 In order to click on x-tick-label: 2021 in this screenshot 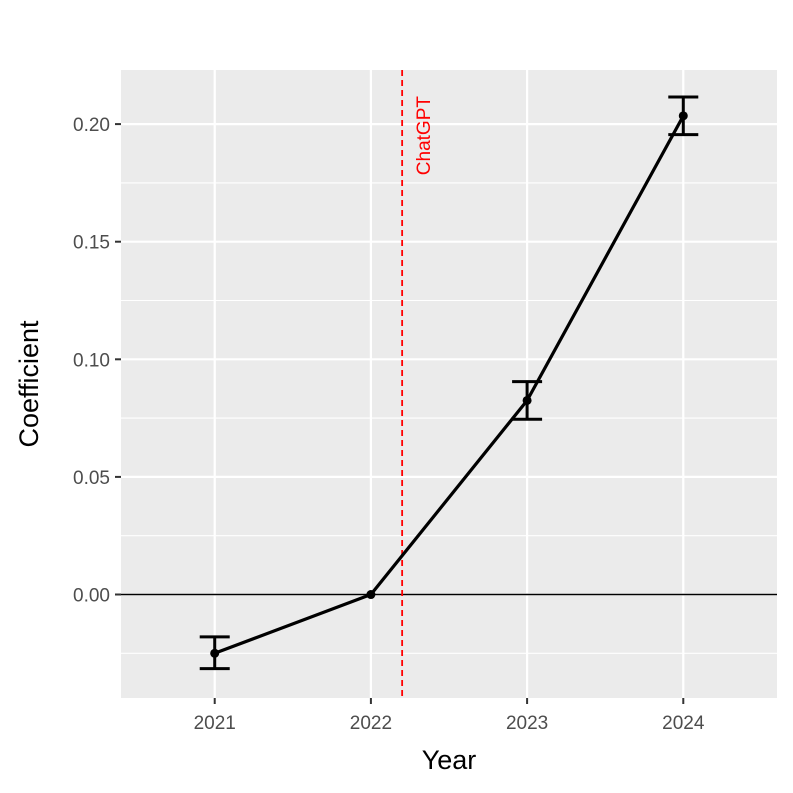, I will do `click(215, 723)`.